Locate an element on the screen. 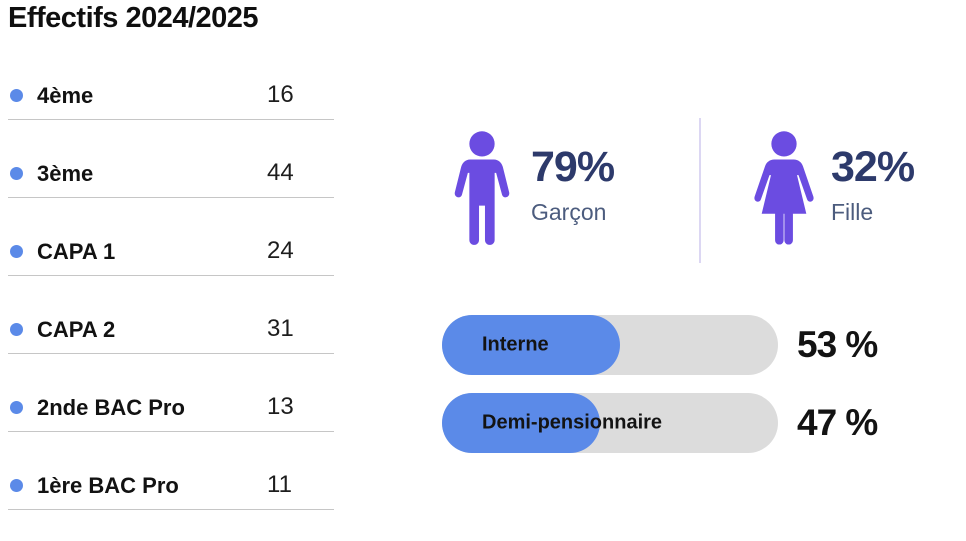 Image resolution: width=966 pixels, height=541 pixels. vertical-divider is located at coordinates (700, 190).